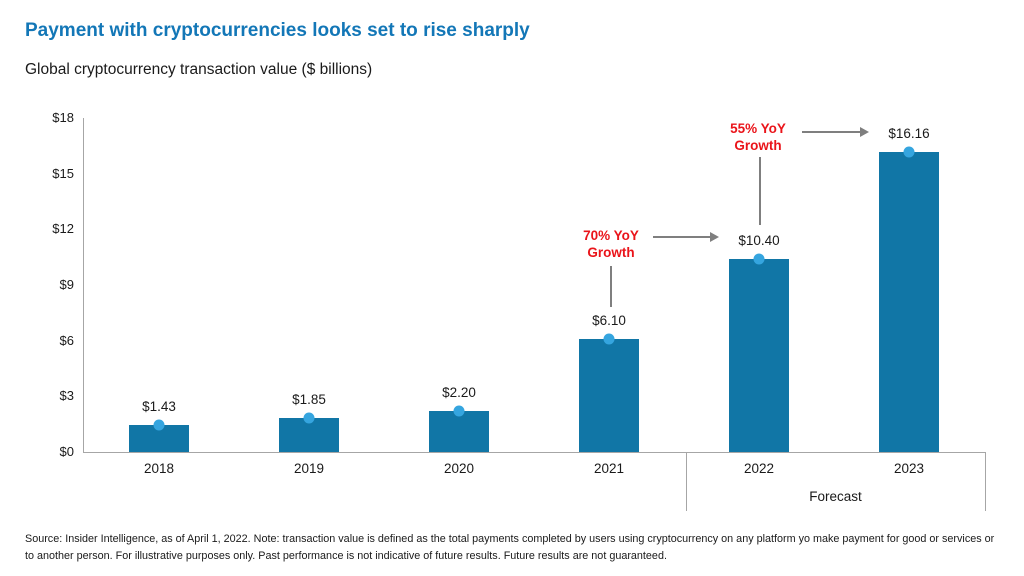  What do you see at coordinates (909, 152) in the screenshot?
I see `bar-marker-2023` at bounding box center [909, 152].